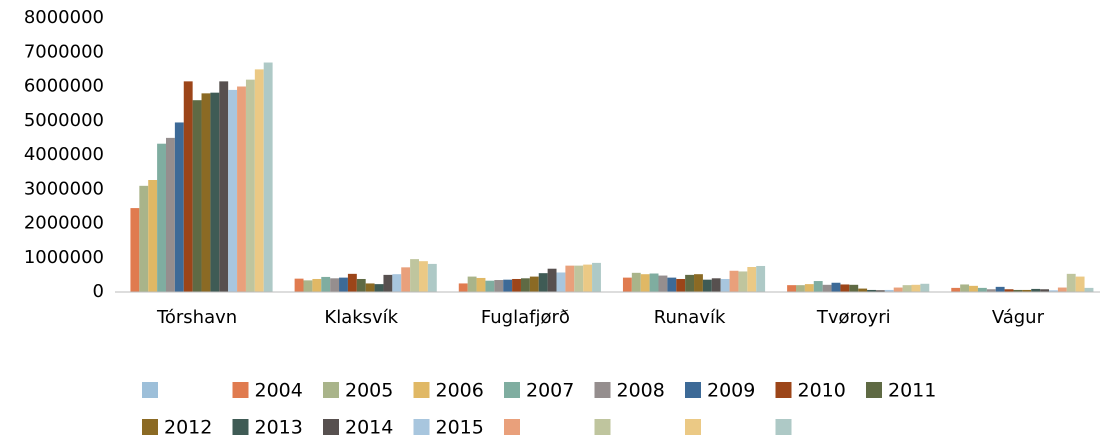 This screenshot has height=441, width=1107. Describe the element at coordinates (853, 317) in the screenshot. I see `x-tick-label: Tvøroyri` at that location.